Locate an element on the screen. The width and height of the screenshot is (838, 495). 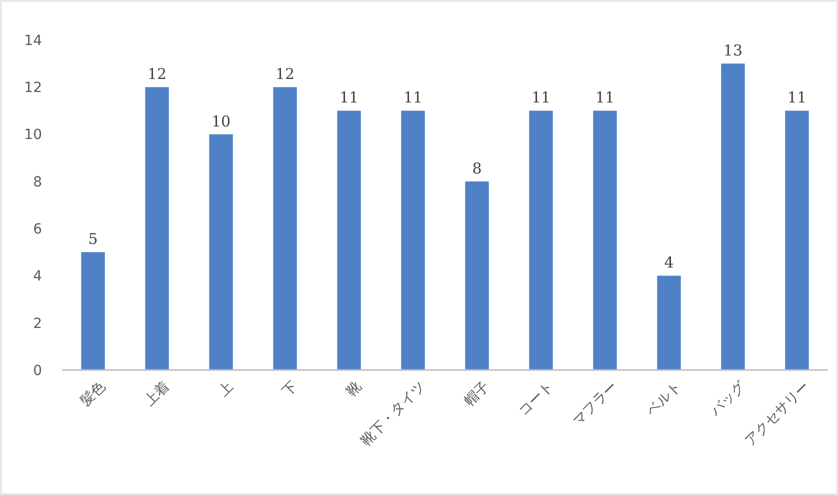
x-tick-label: 帽子 is located at coordinates (477, 394).